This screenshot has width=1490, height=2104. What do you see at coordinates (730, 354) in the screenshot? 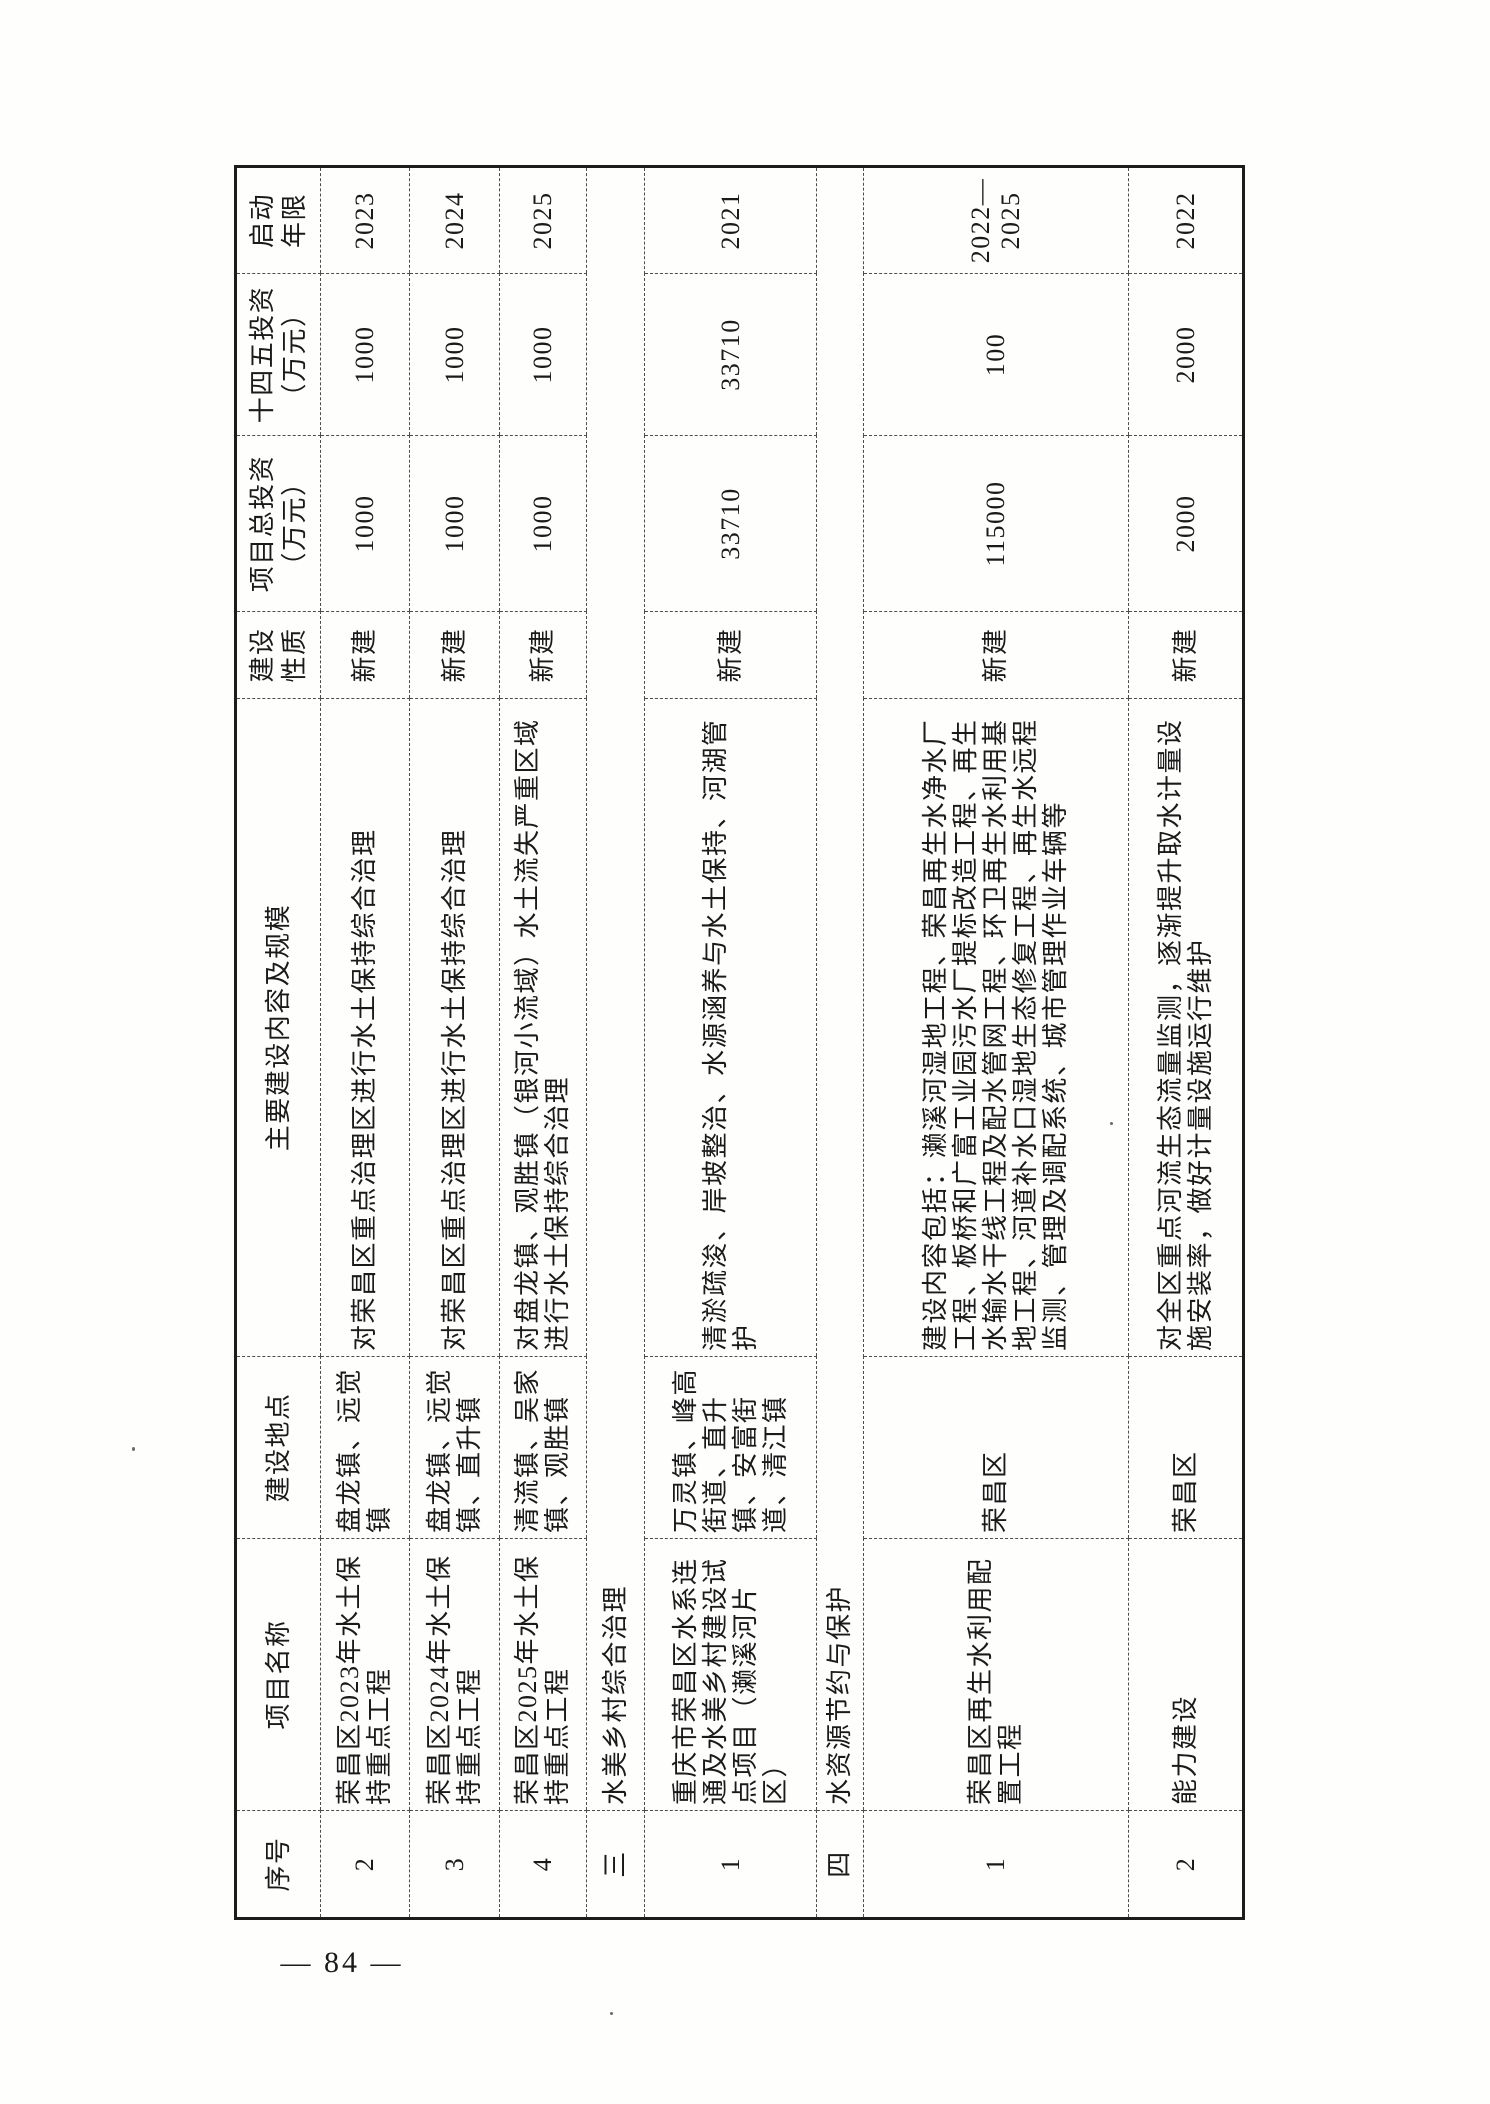
I see `cell-plan-investment: 33710` at bounding box center [730, 354].